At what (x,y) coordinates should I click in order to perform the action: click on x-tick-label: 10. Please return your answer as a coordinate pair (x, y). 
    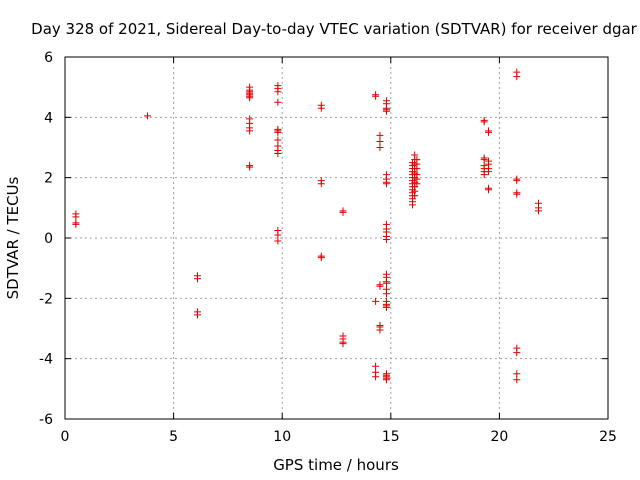
    Looking at the image, I should click on (282, 437).